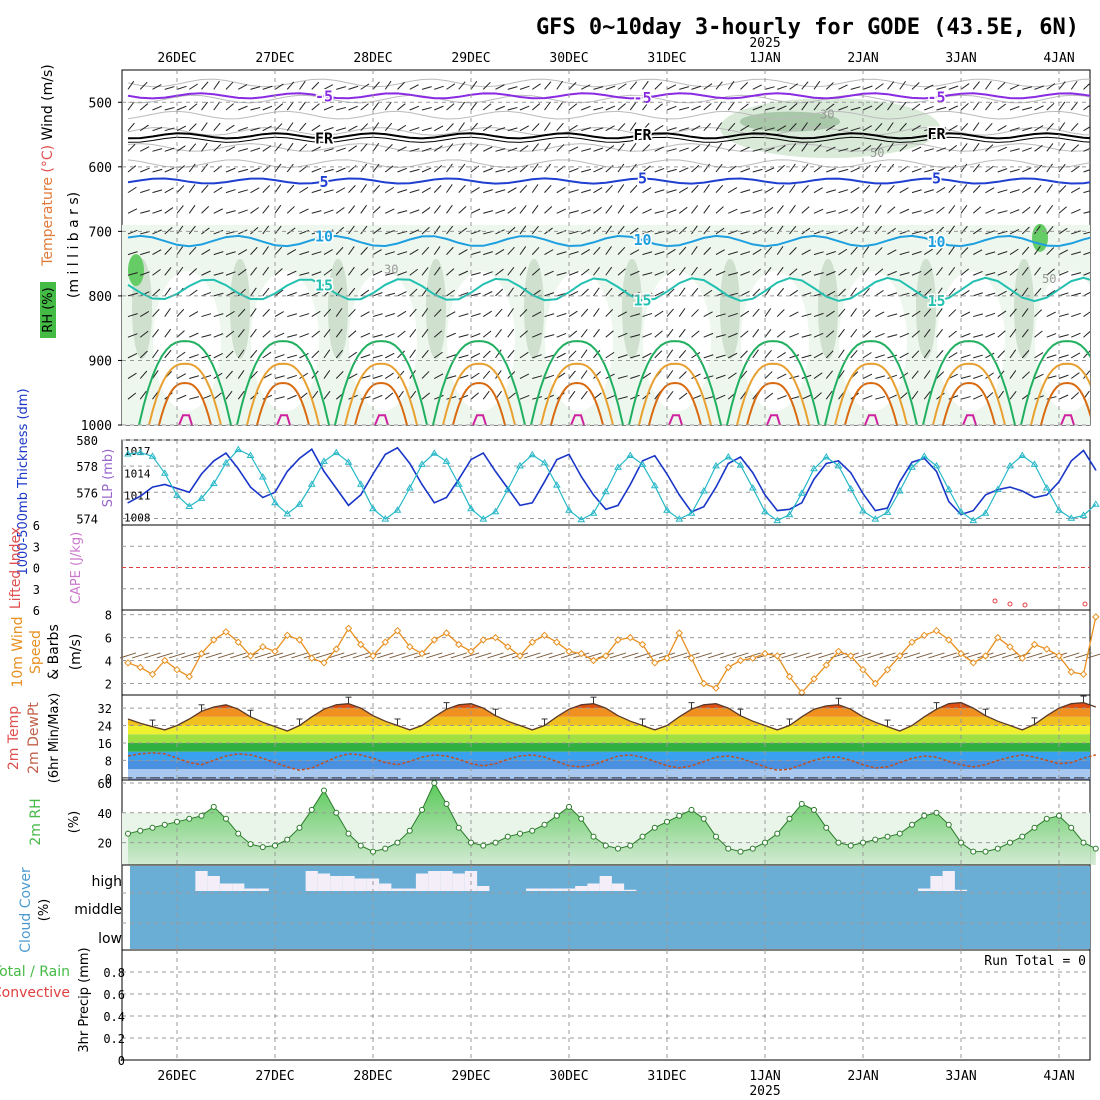 The image size is (1100, 1100). What do you see at coordinates (764, 1076) in the screenshot?
I see `bottom-day-label: 1JAN` at bounding box center [764, 1076].